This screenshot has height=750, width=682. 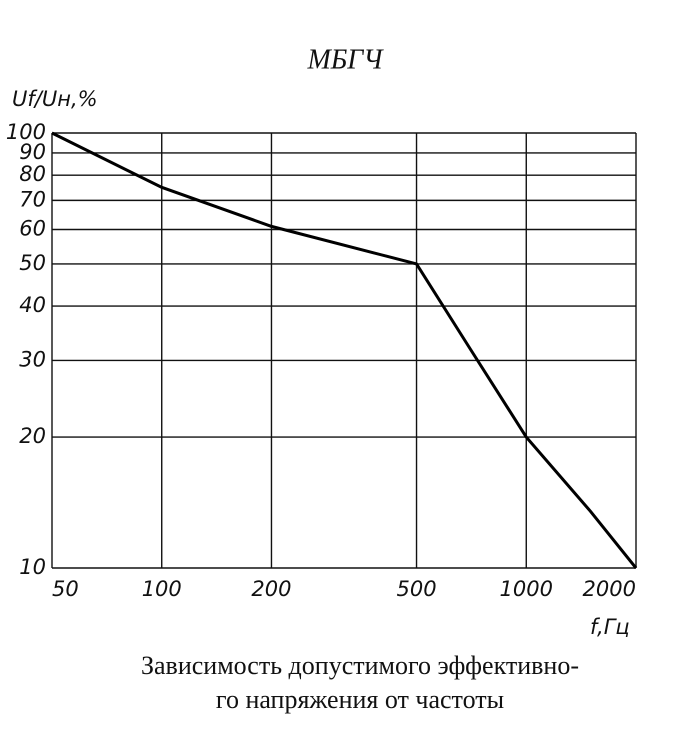 What do you see at coordinates (32, 359) in the screenshot?
I see `y-tick-label: 30` at bounding box center [32, 359].